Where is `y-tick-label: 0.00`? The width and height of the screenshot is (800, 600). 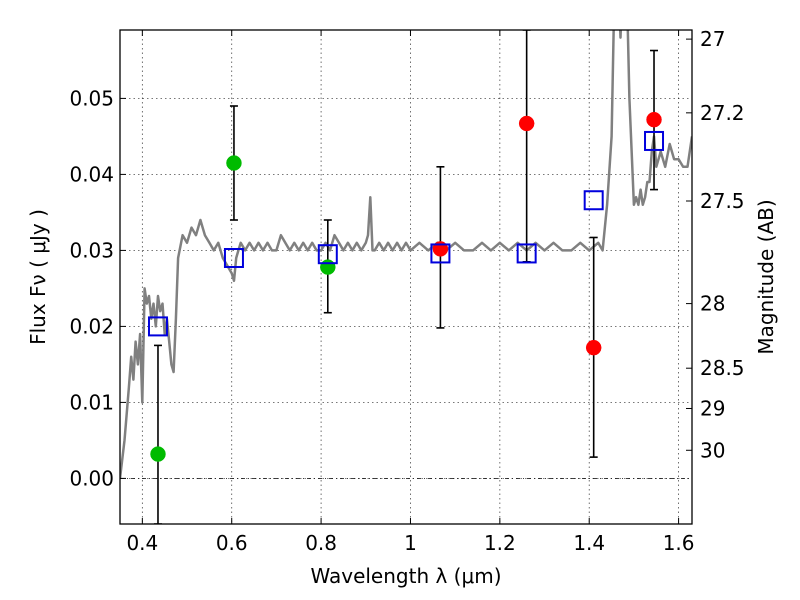 y-tick-label: 0.00 is located at coordinates (91, 478).